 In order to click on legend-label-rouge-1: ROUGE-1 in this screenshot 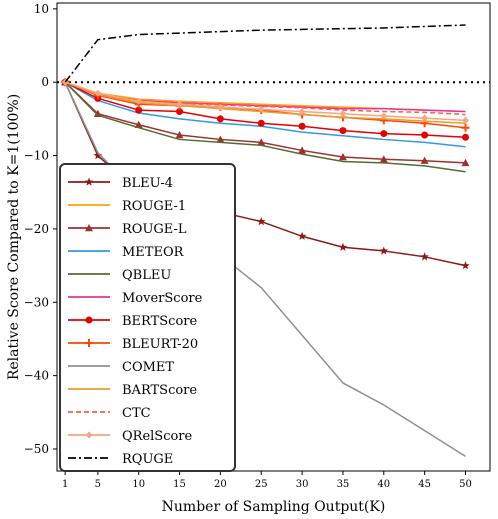, I will do `click(154, 206)`.